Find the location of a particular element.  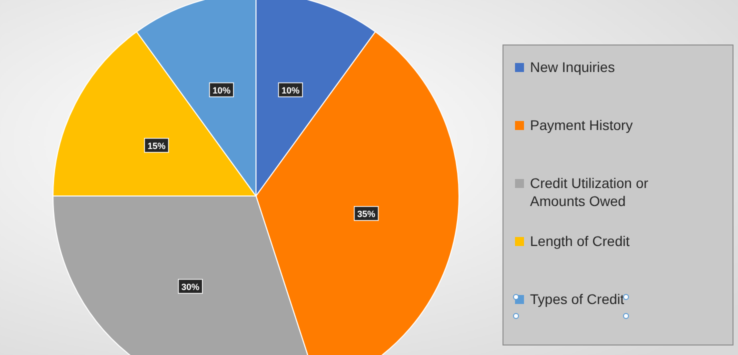

data-label: 35% is located at coordinates (366, 213).